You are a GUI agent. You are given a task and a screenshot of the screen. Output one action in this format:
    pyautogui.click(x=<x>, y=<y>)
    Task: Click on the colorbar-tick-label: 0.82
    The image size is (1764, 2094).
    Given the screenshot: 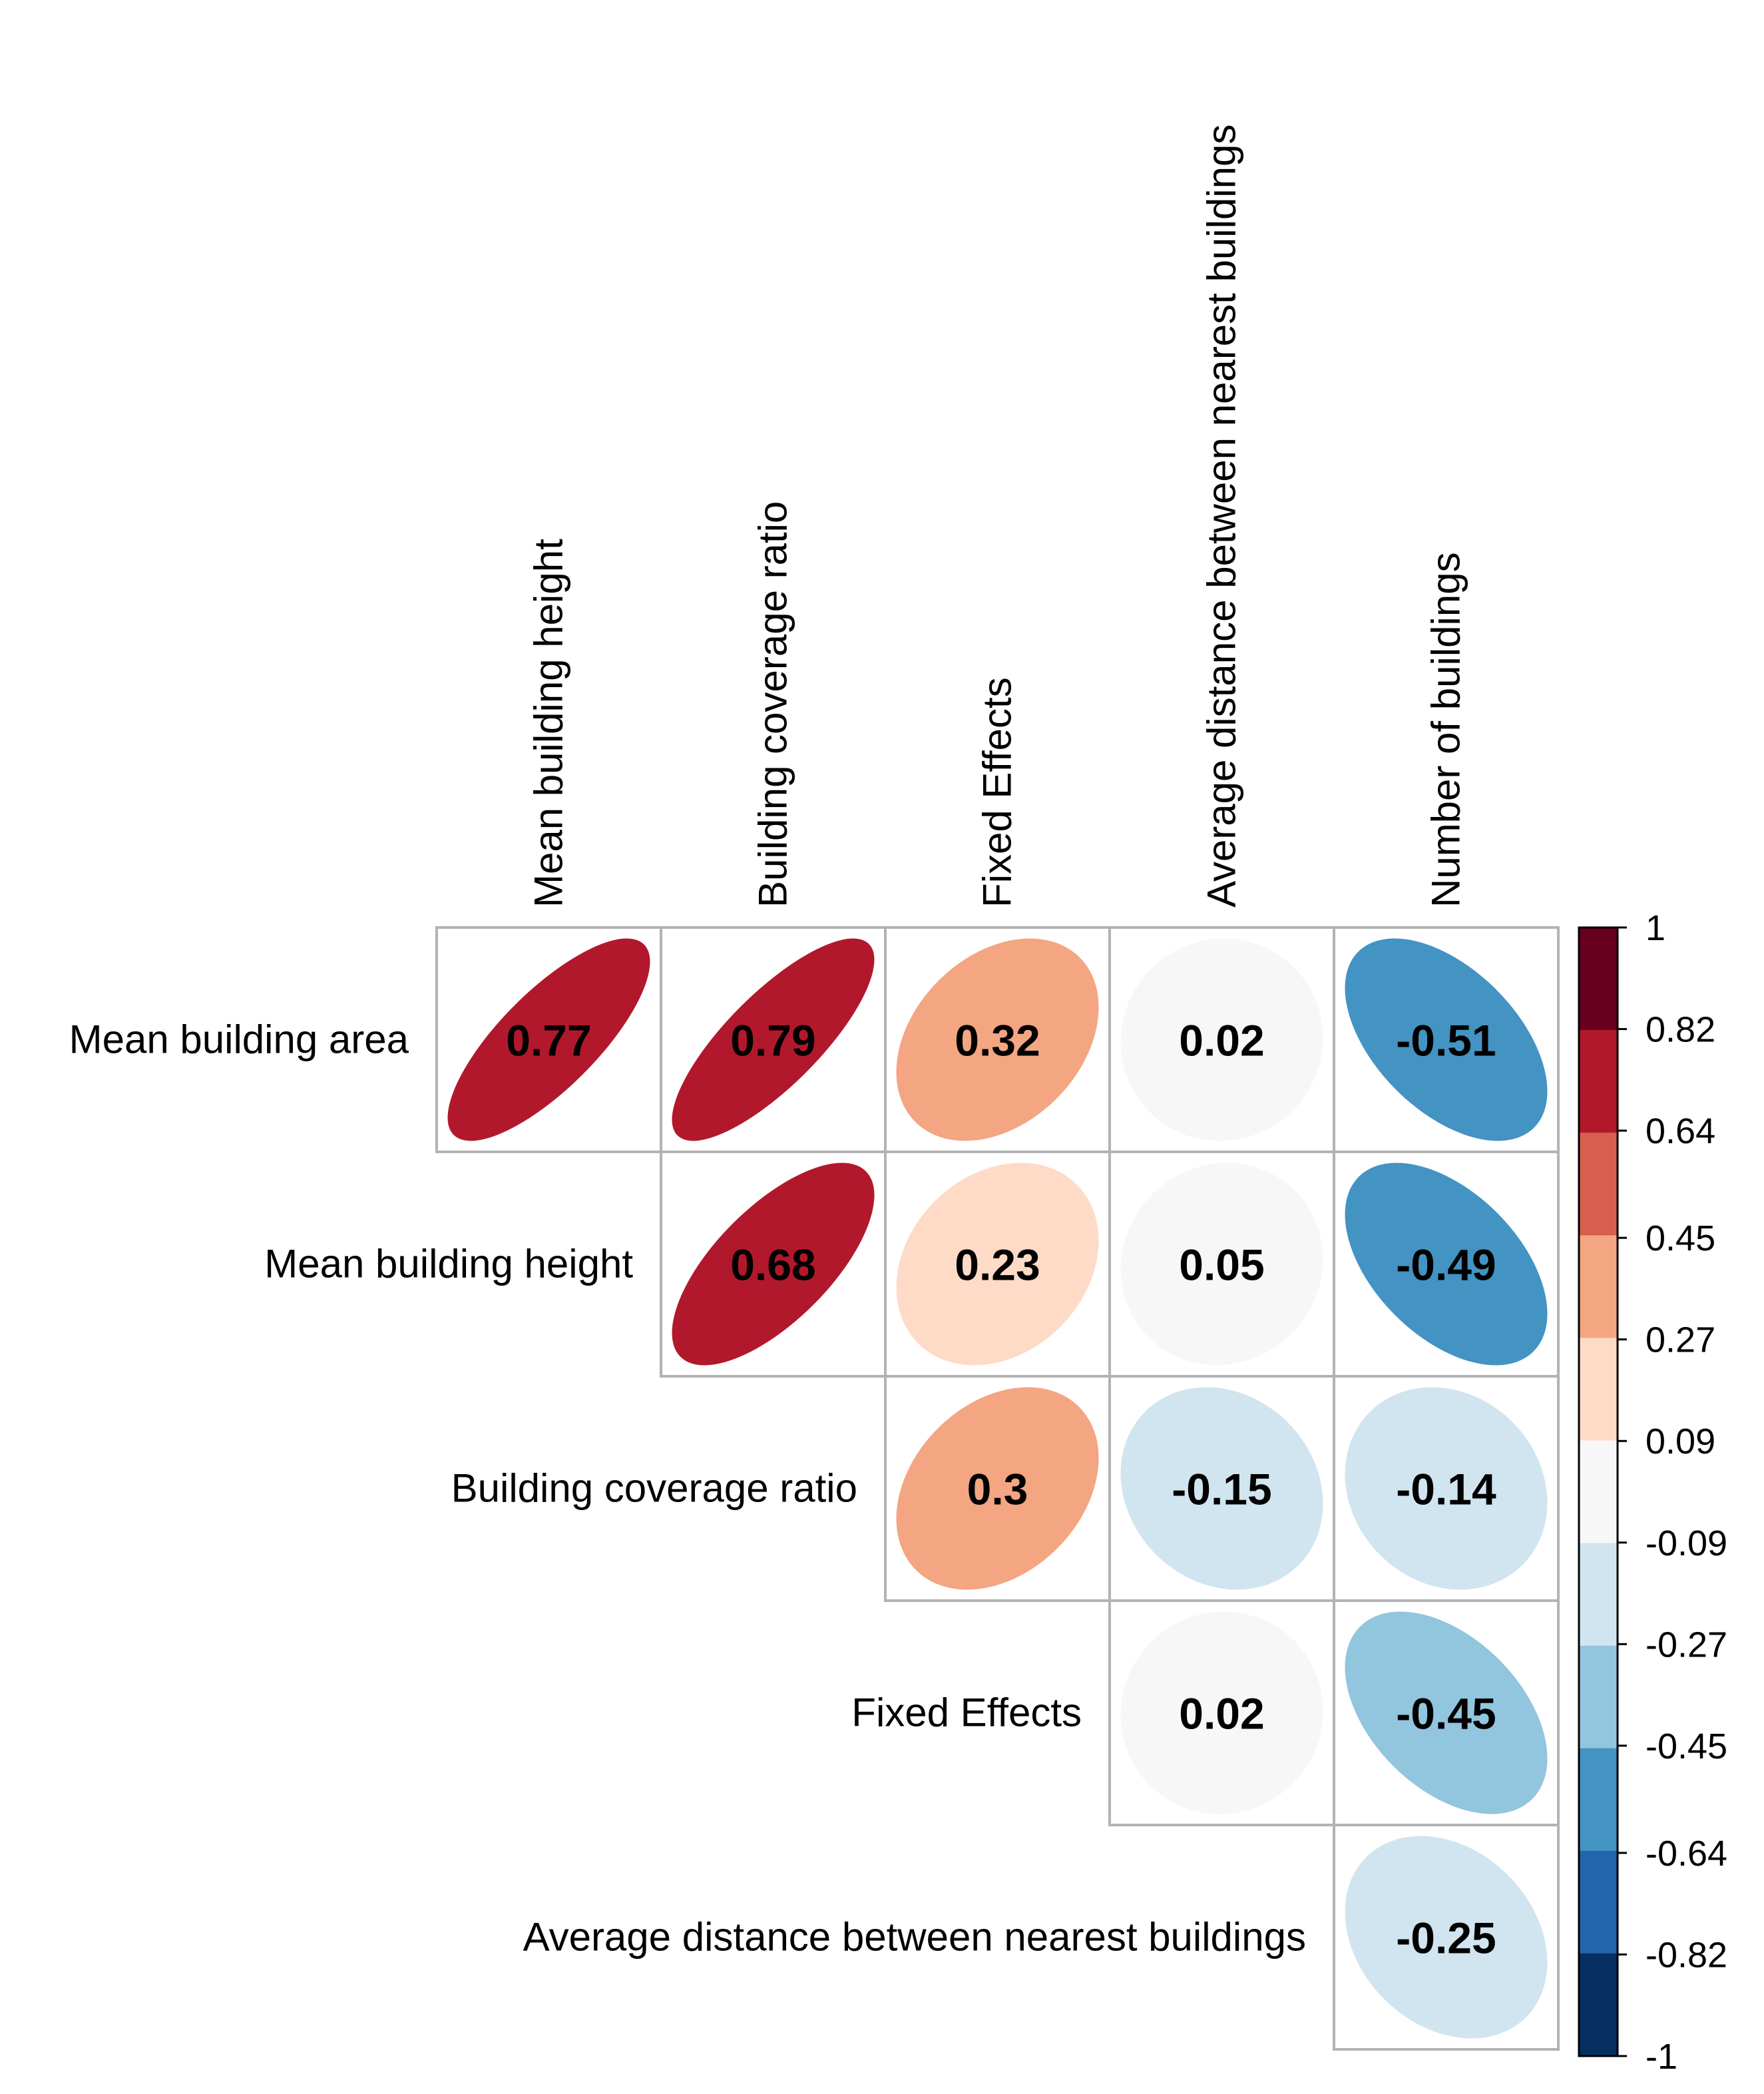 What is the action you would take?
    pyautogui.click(x=1680, y=1030)
    